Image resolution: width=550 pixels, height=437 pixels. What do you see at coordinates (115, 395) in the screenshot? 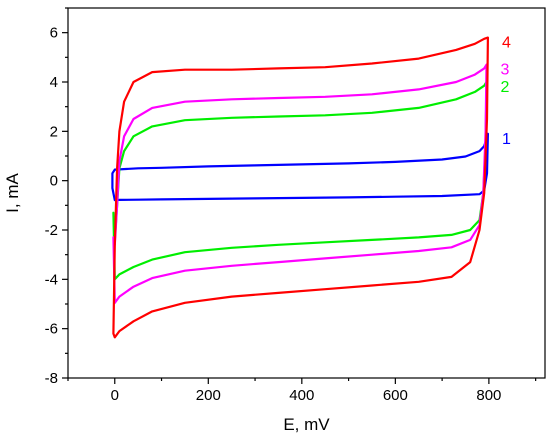
I see `x-tick-label: 0` at bounding box center [115, 395].